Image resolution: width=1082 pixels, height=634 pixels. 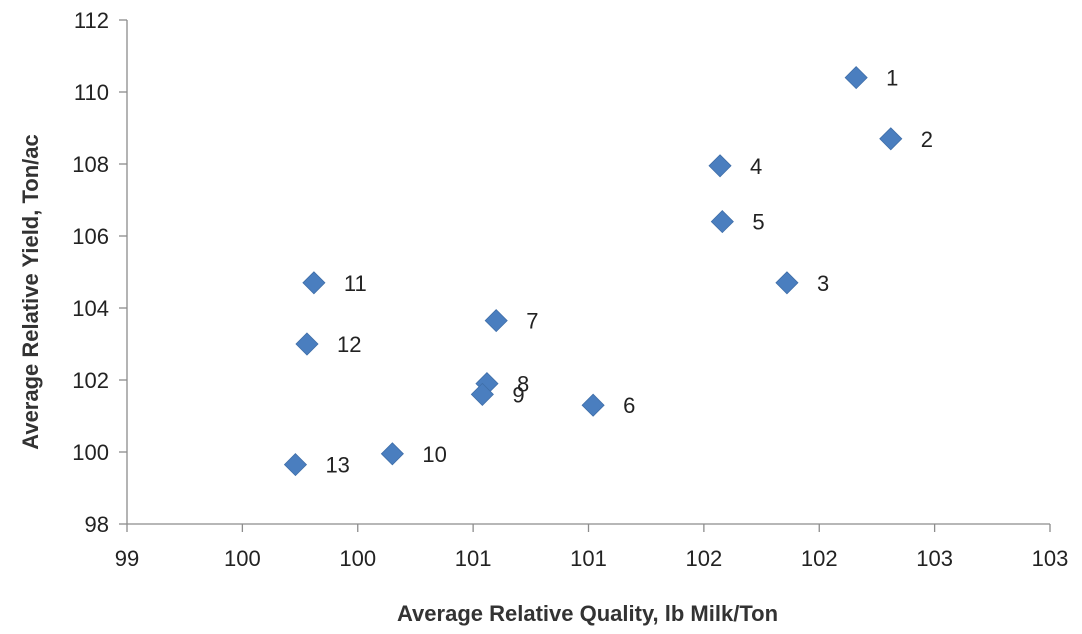 What do you see at coordinates (349, 344) in the screenshot?
I see `point-label-12: 12` at bounding box center [349, 344].